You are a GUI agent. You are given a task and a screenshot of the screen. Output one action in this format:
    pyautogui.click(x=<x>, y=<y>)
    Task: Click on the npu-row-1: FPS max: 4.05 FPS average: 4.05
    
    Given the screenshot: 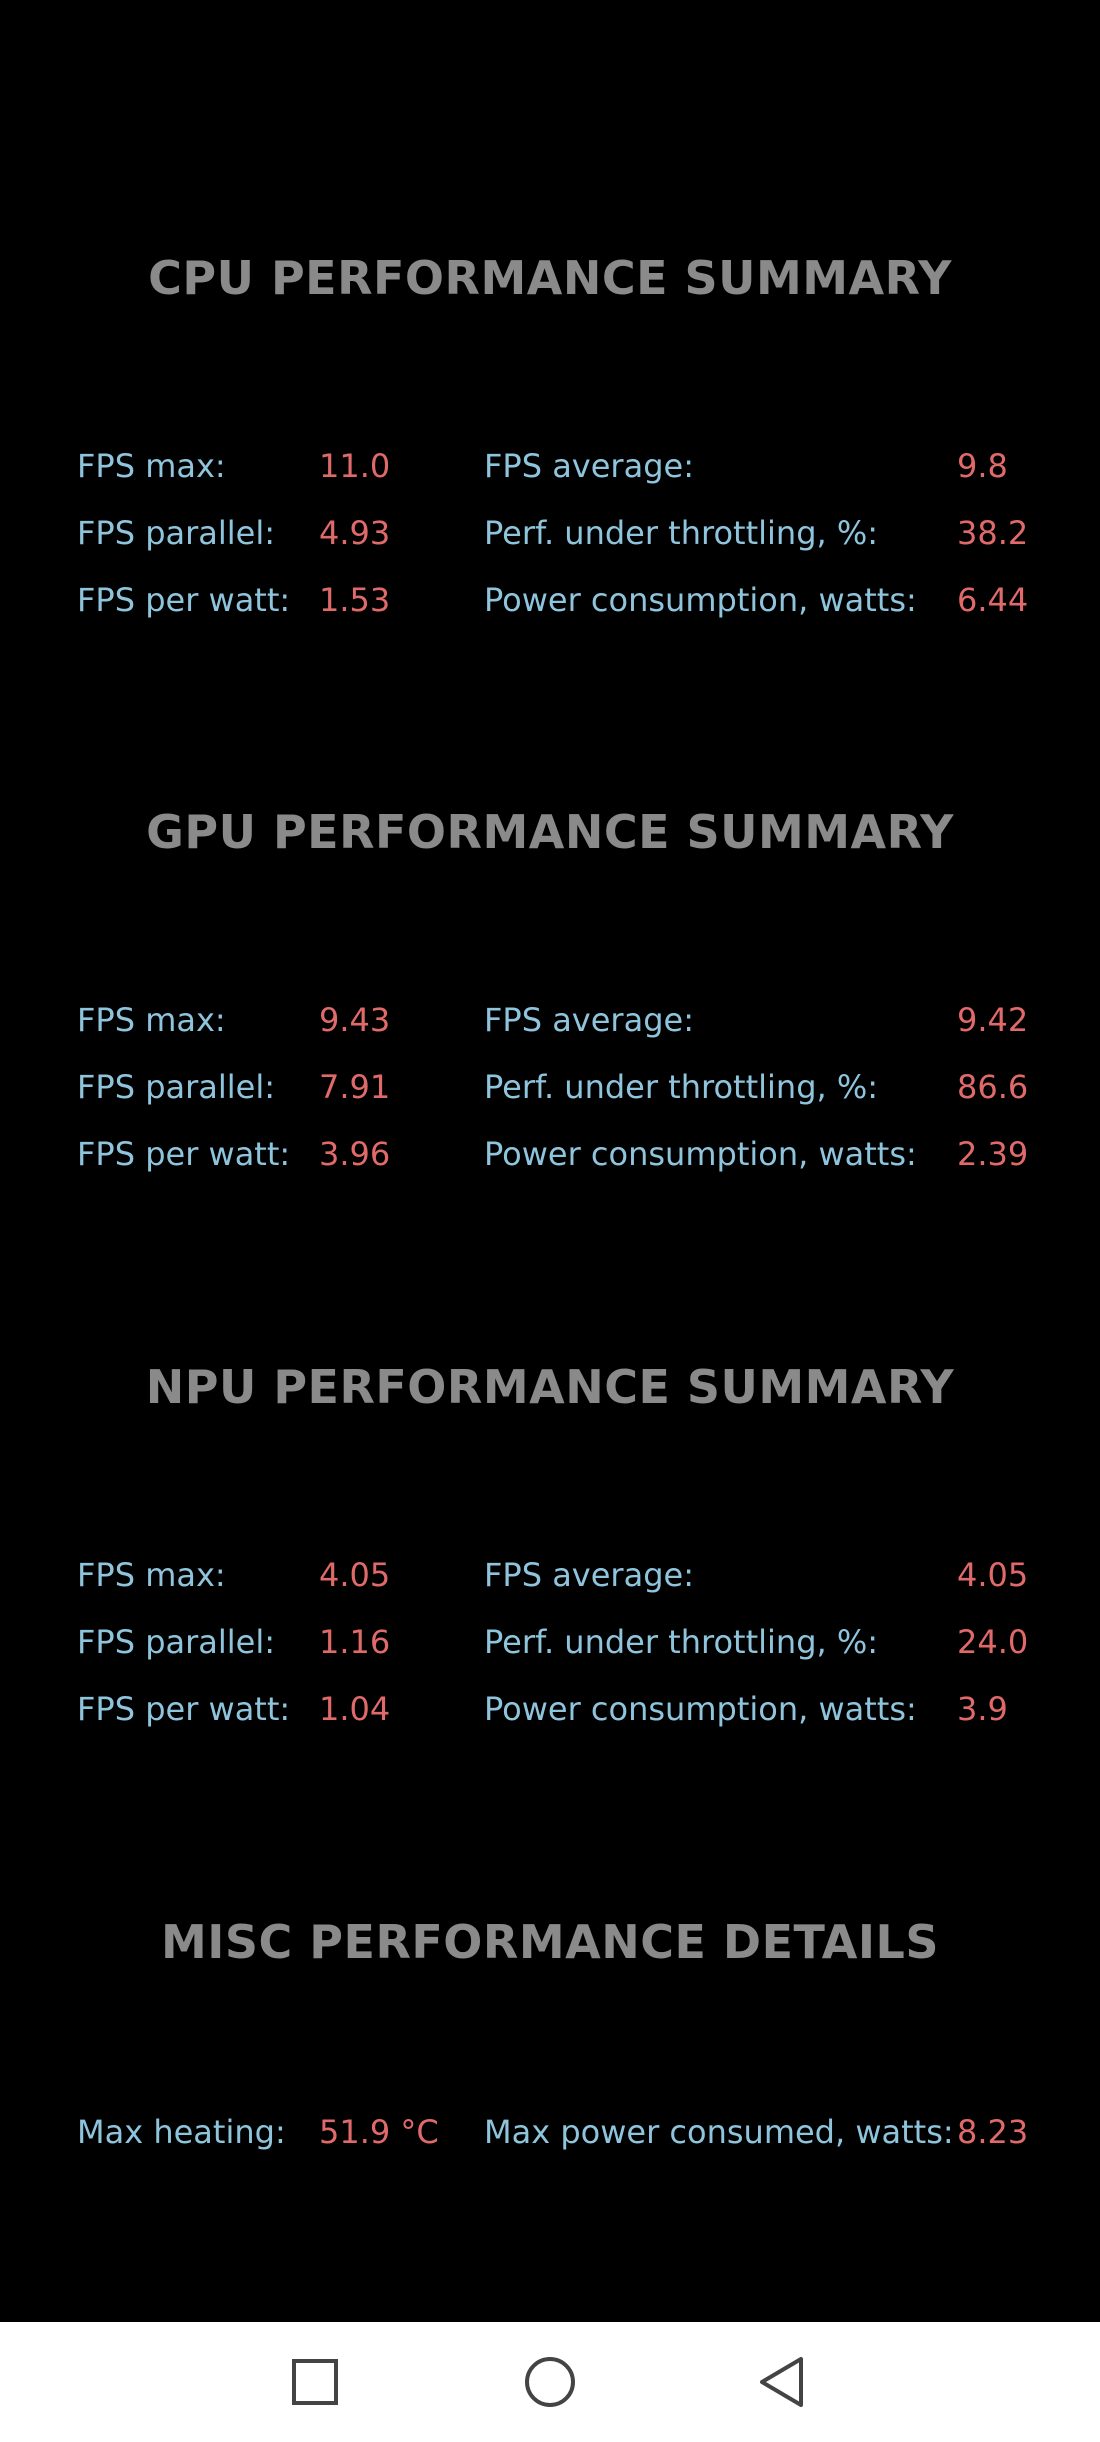 What is the action you would take?
    pyautogui.click(x=550, y=1575)
    